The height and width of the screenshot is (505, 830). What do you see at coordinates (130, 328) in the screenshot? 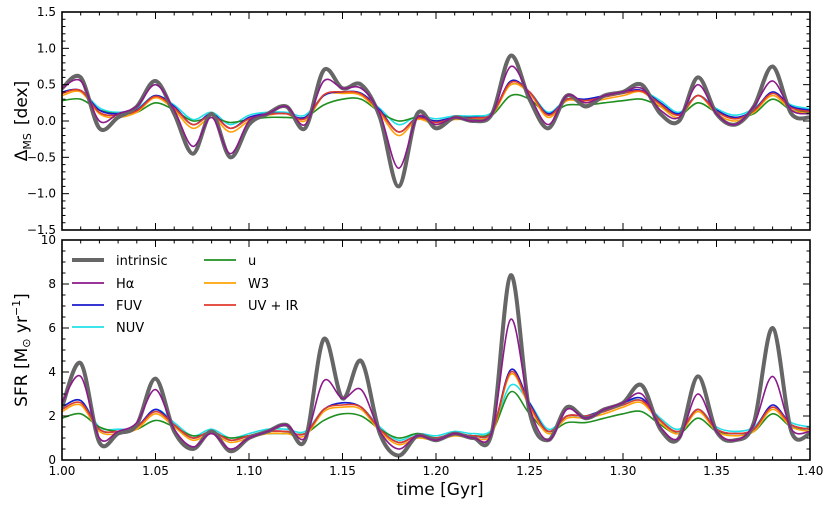
I see `legend-label-NUV: NUV` at bounding box center [130, 328].